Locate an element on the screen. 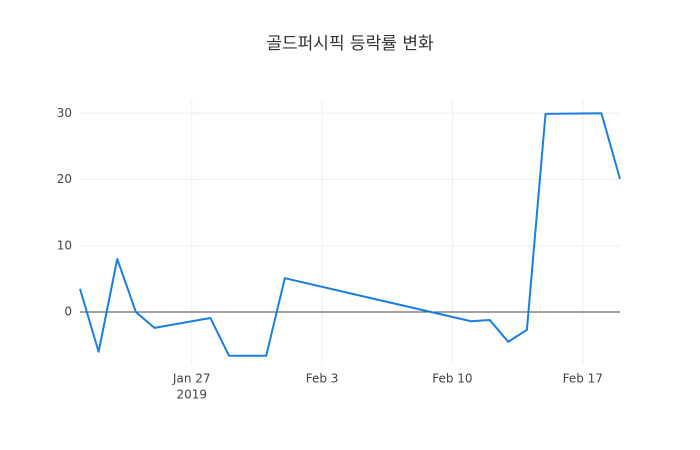 This screenshot has width=700, height=450. chart-title: 골드퍼시픽 등락률 변화 is located at coordinates (350, 44).